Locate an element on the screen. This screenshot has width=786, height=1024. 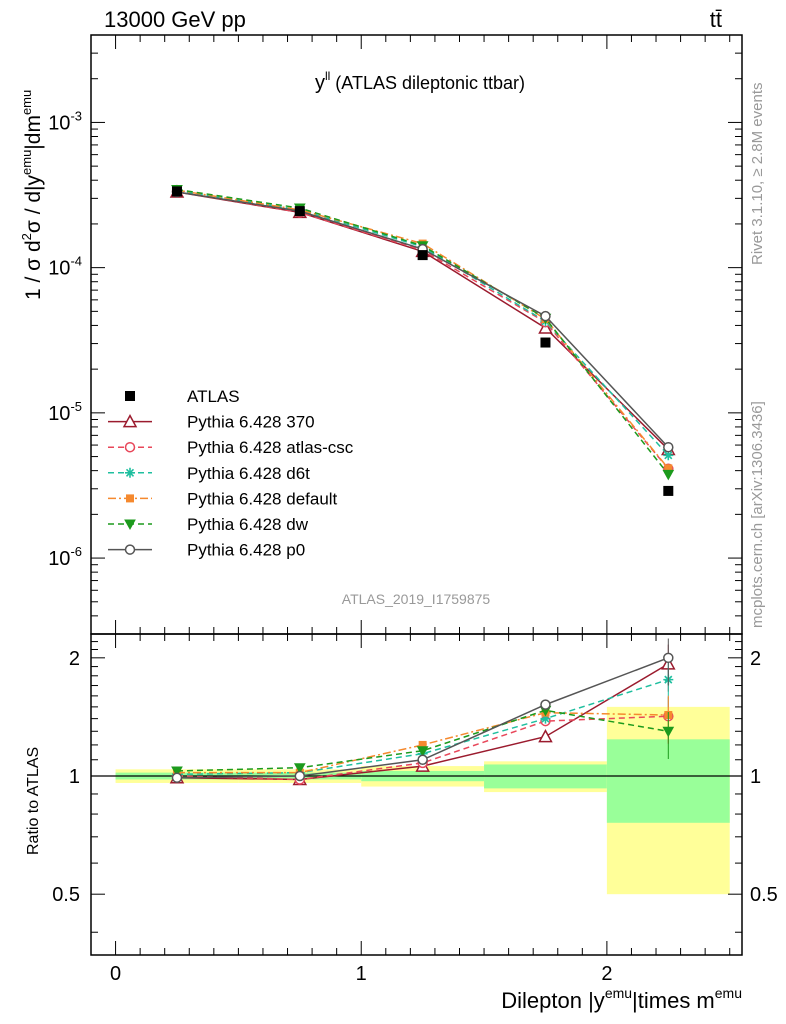
x-tick-label: 2 is located at coordinates (606, 974).